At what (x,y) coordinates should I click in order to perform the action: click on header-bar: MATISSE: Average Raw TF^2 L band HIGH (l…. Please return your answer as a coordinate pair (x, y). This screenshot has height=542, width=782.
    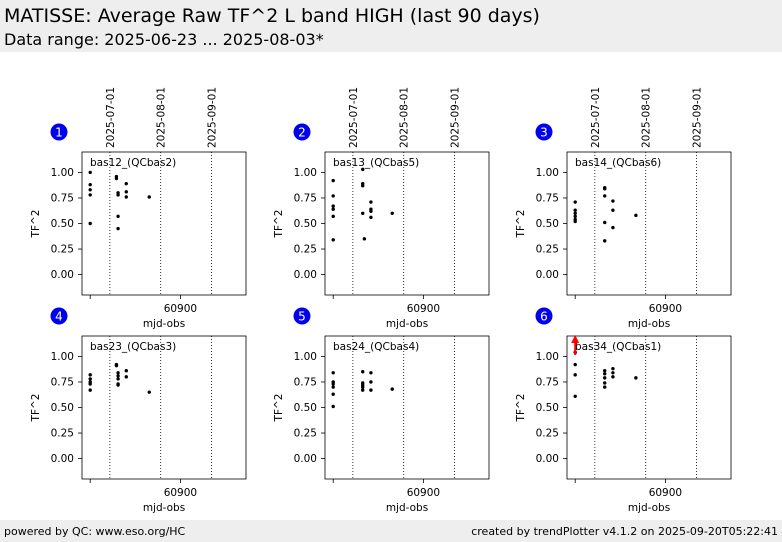
    Looking at the image, I should click on (391, 26).